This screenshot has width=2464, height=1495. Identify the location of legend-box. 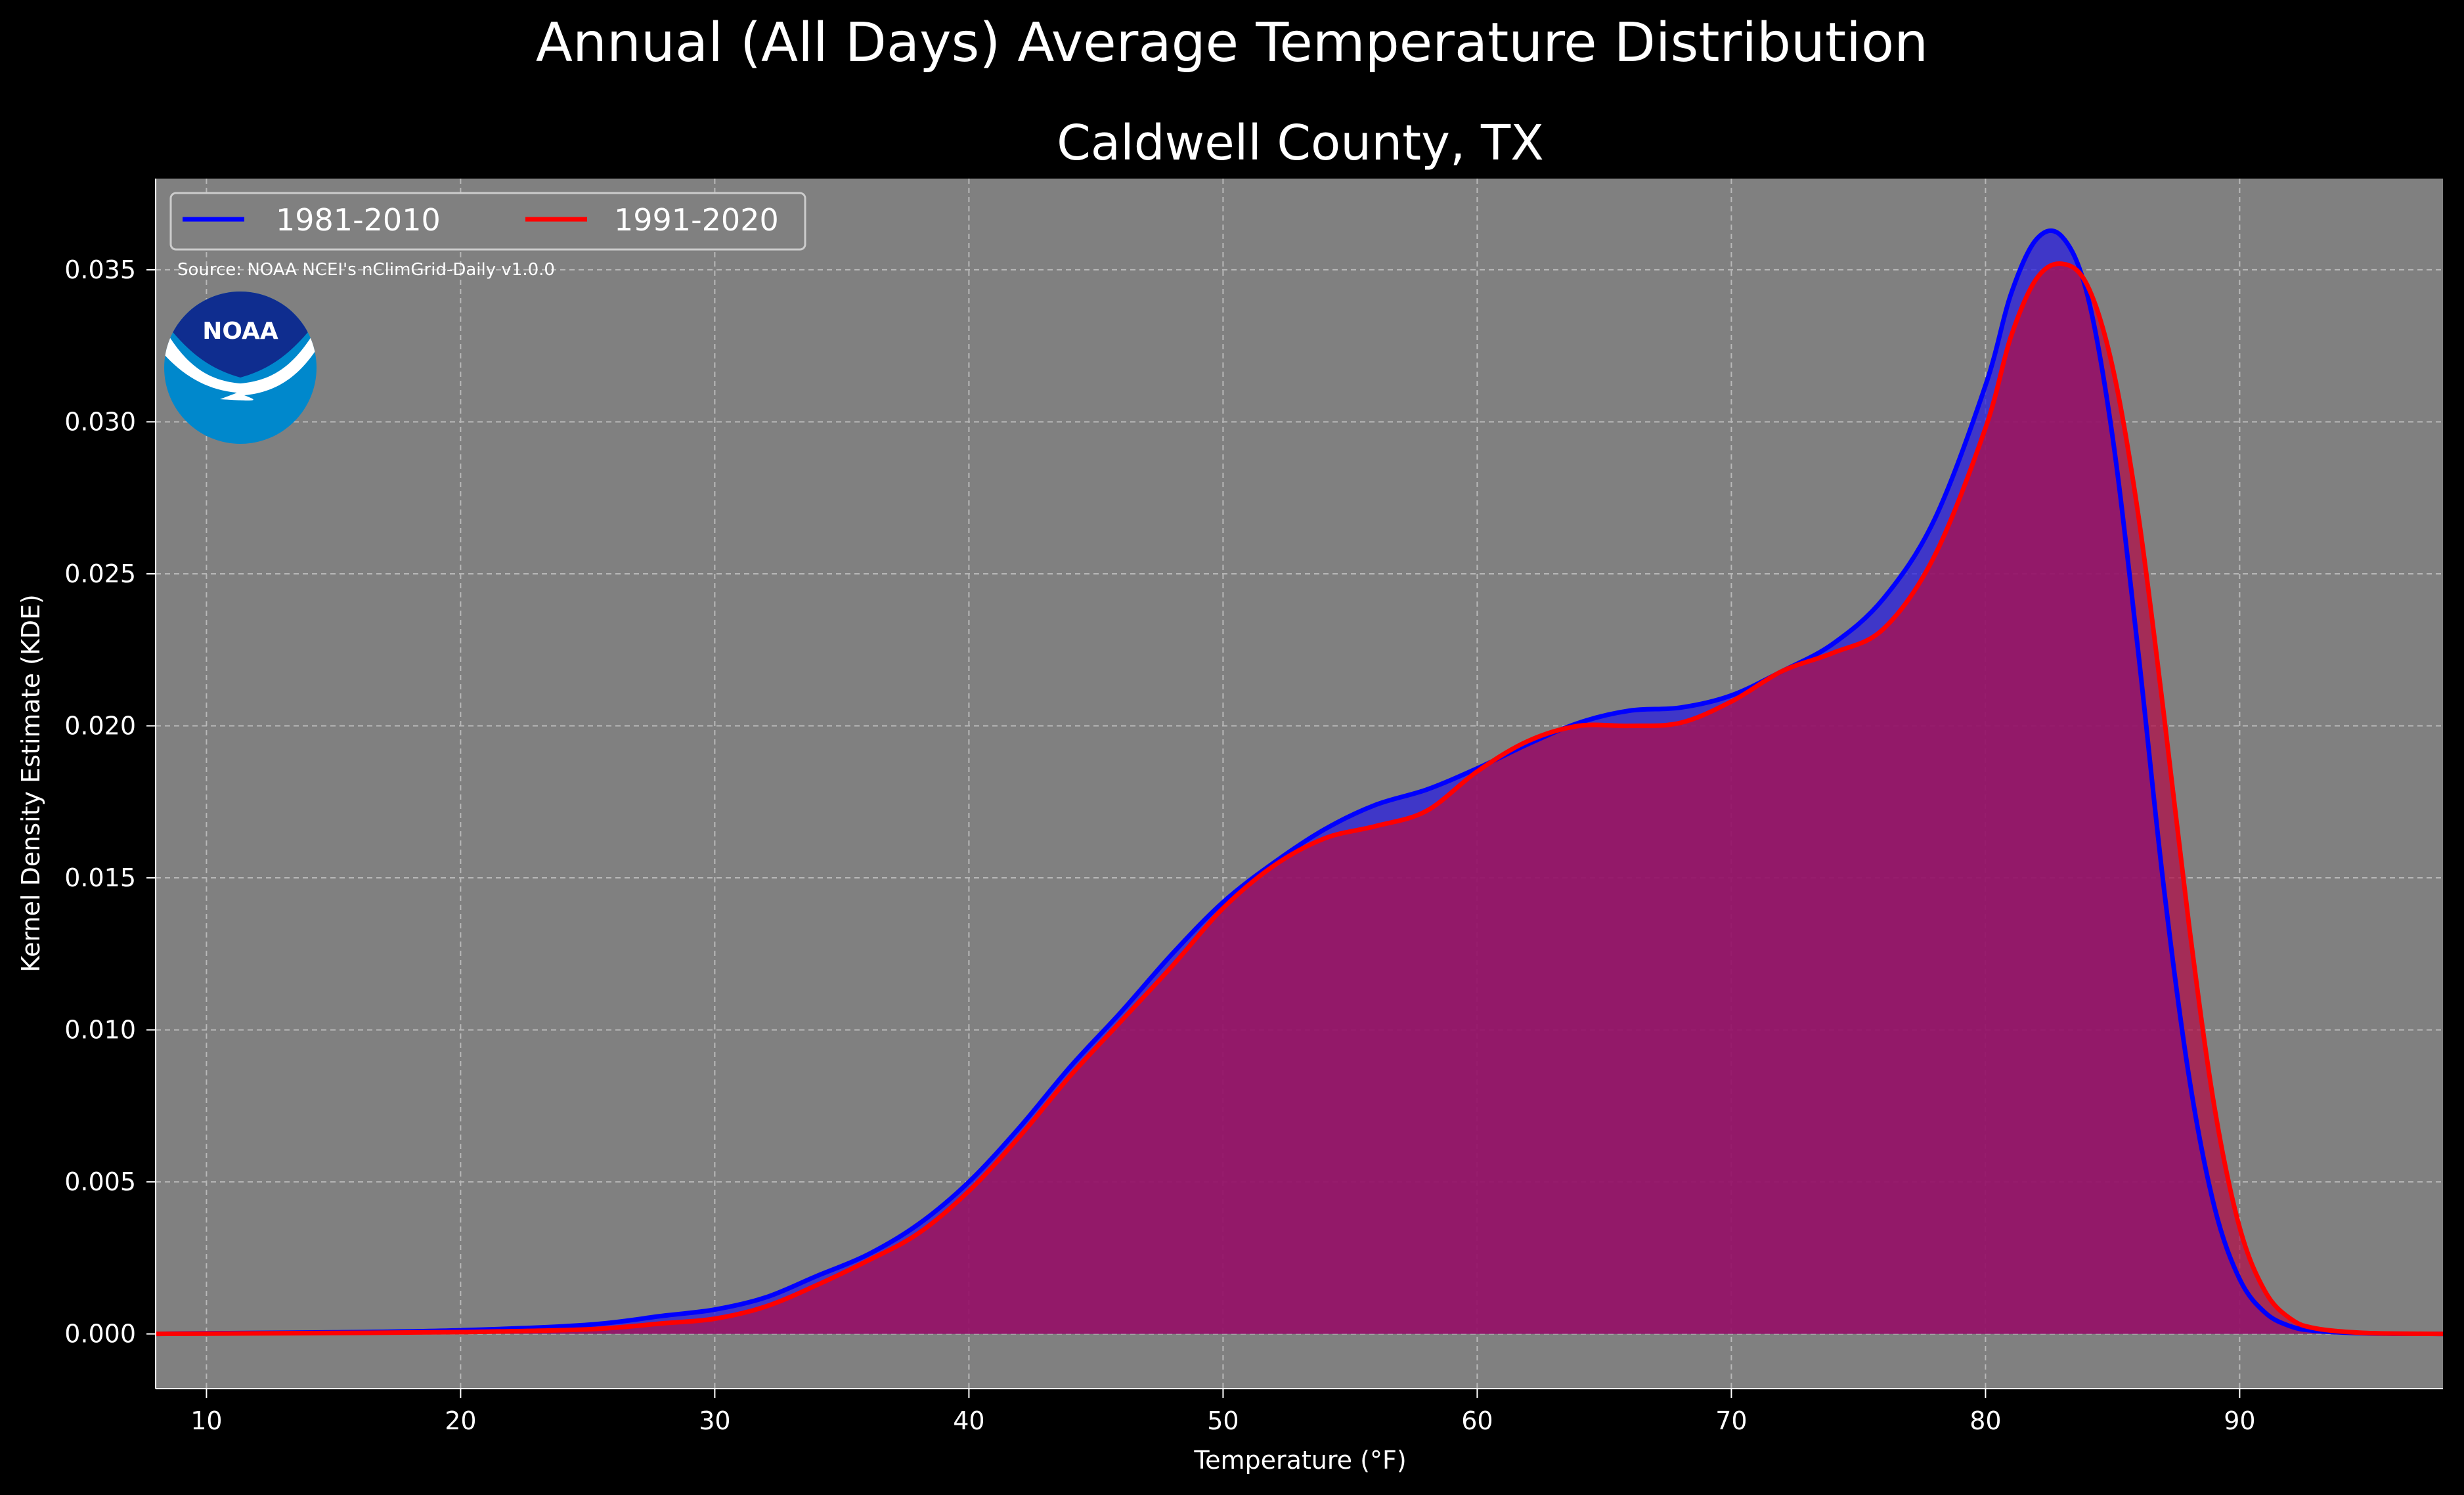
(488, 221).